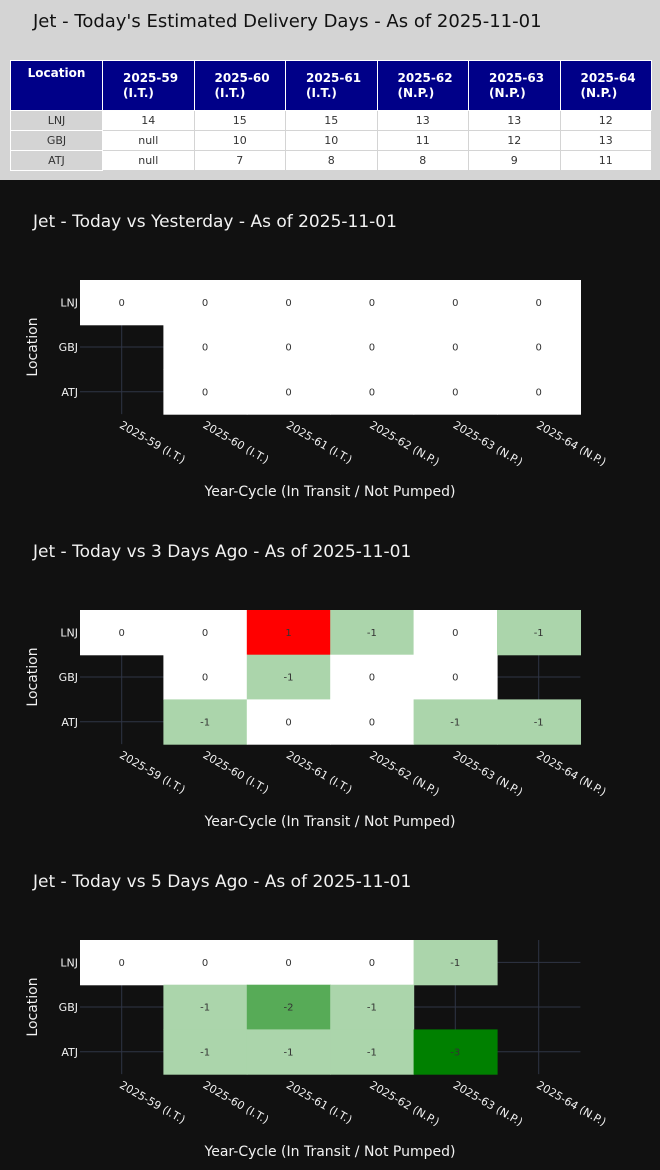 The height and width of the screenshot is (1170, 660). I want to click on y-axis-label: Location, so click(33, 347).